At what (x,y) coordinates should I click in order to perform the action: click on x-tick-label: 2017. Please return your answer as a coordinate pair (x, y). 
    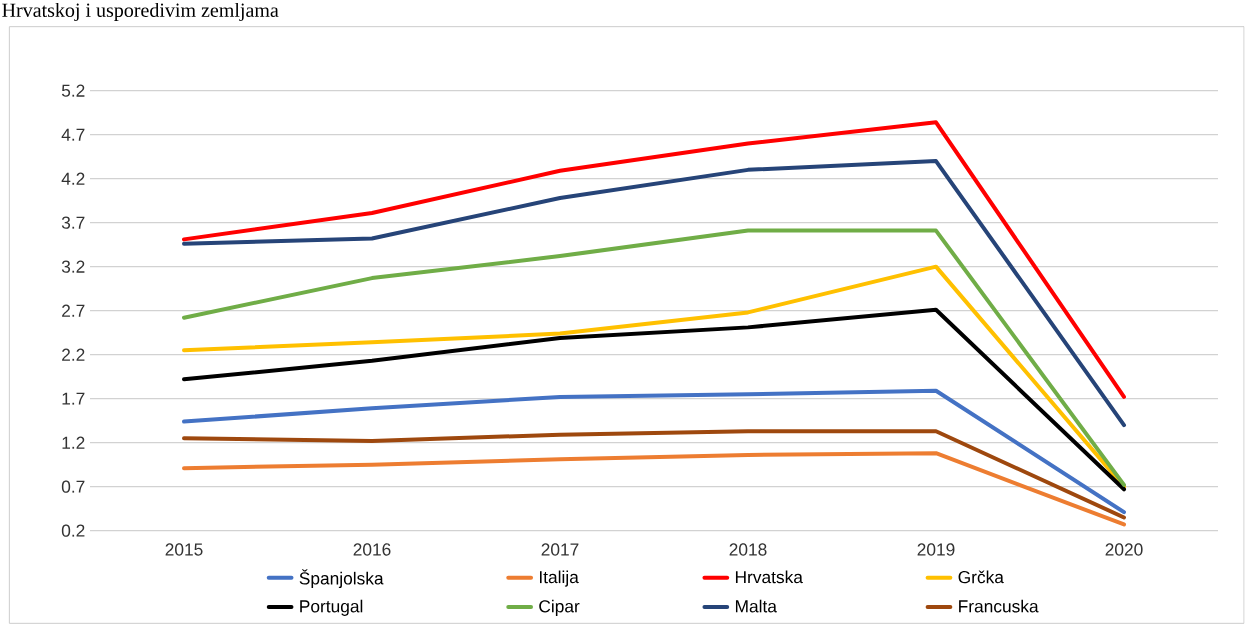
    Looking at the image, I should click on (560, 549).